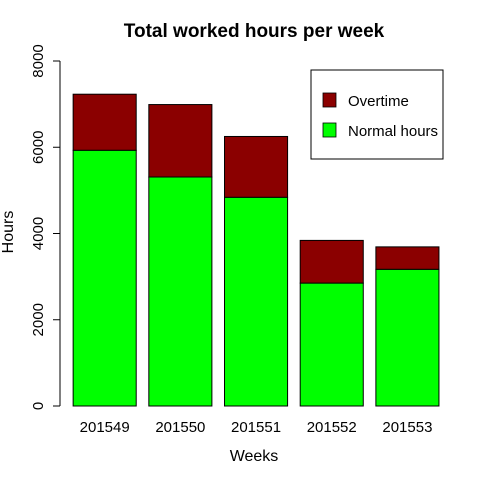 This screenshot has height=480, width=480. I want to click on x-tick-label: 201553, so click(407, 427).